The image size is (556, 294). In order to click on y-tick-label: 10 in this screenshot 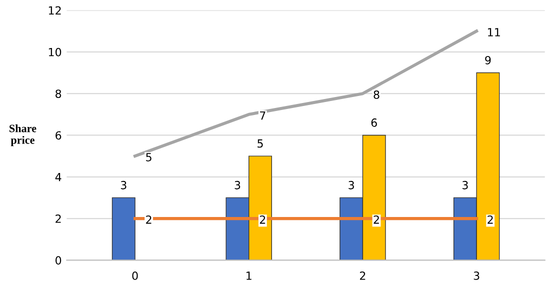, I will do `click(55, 52)`.